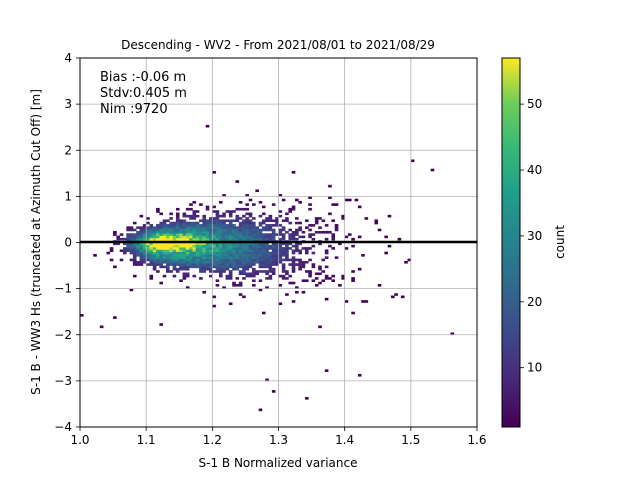  Describe the element at coordinates (143, 93) in the screenshot. I see `stdv-annotation: Stdv:0.405 m` at that location.